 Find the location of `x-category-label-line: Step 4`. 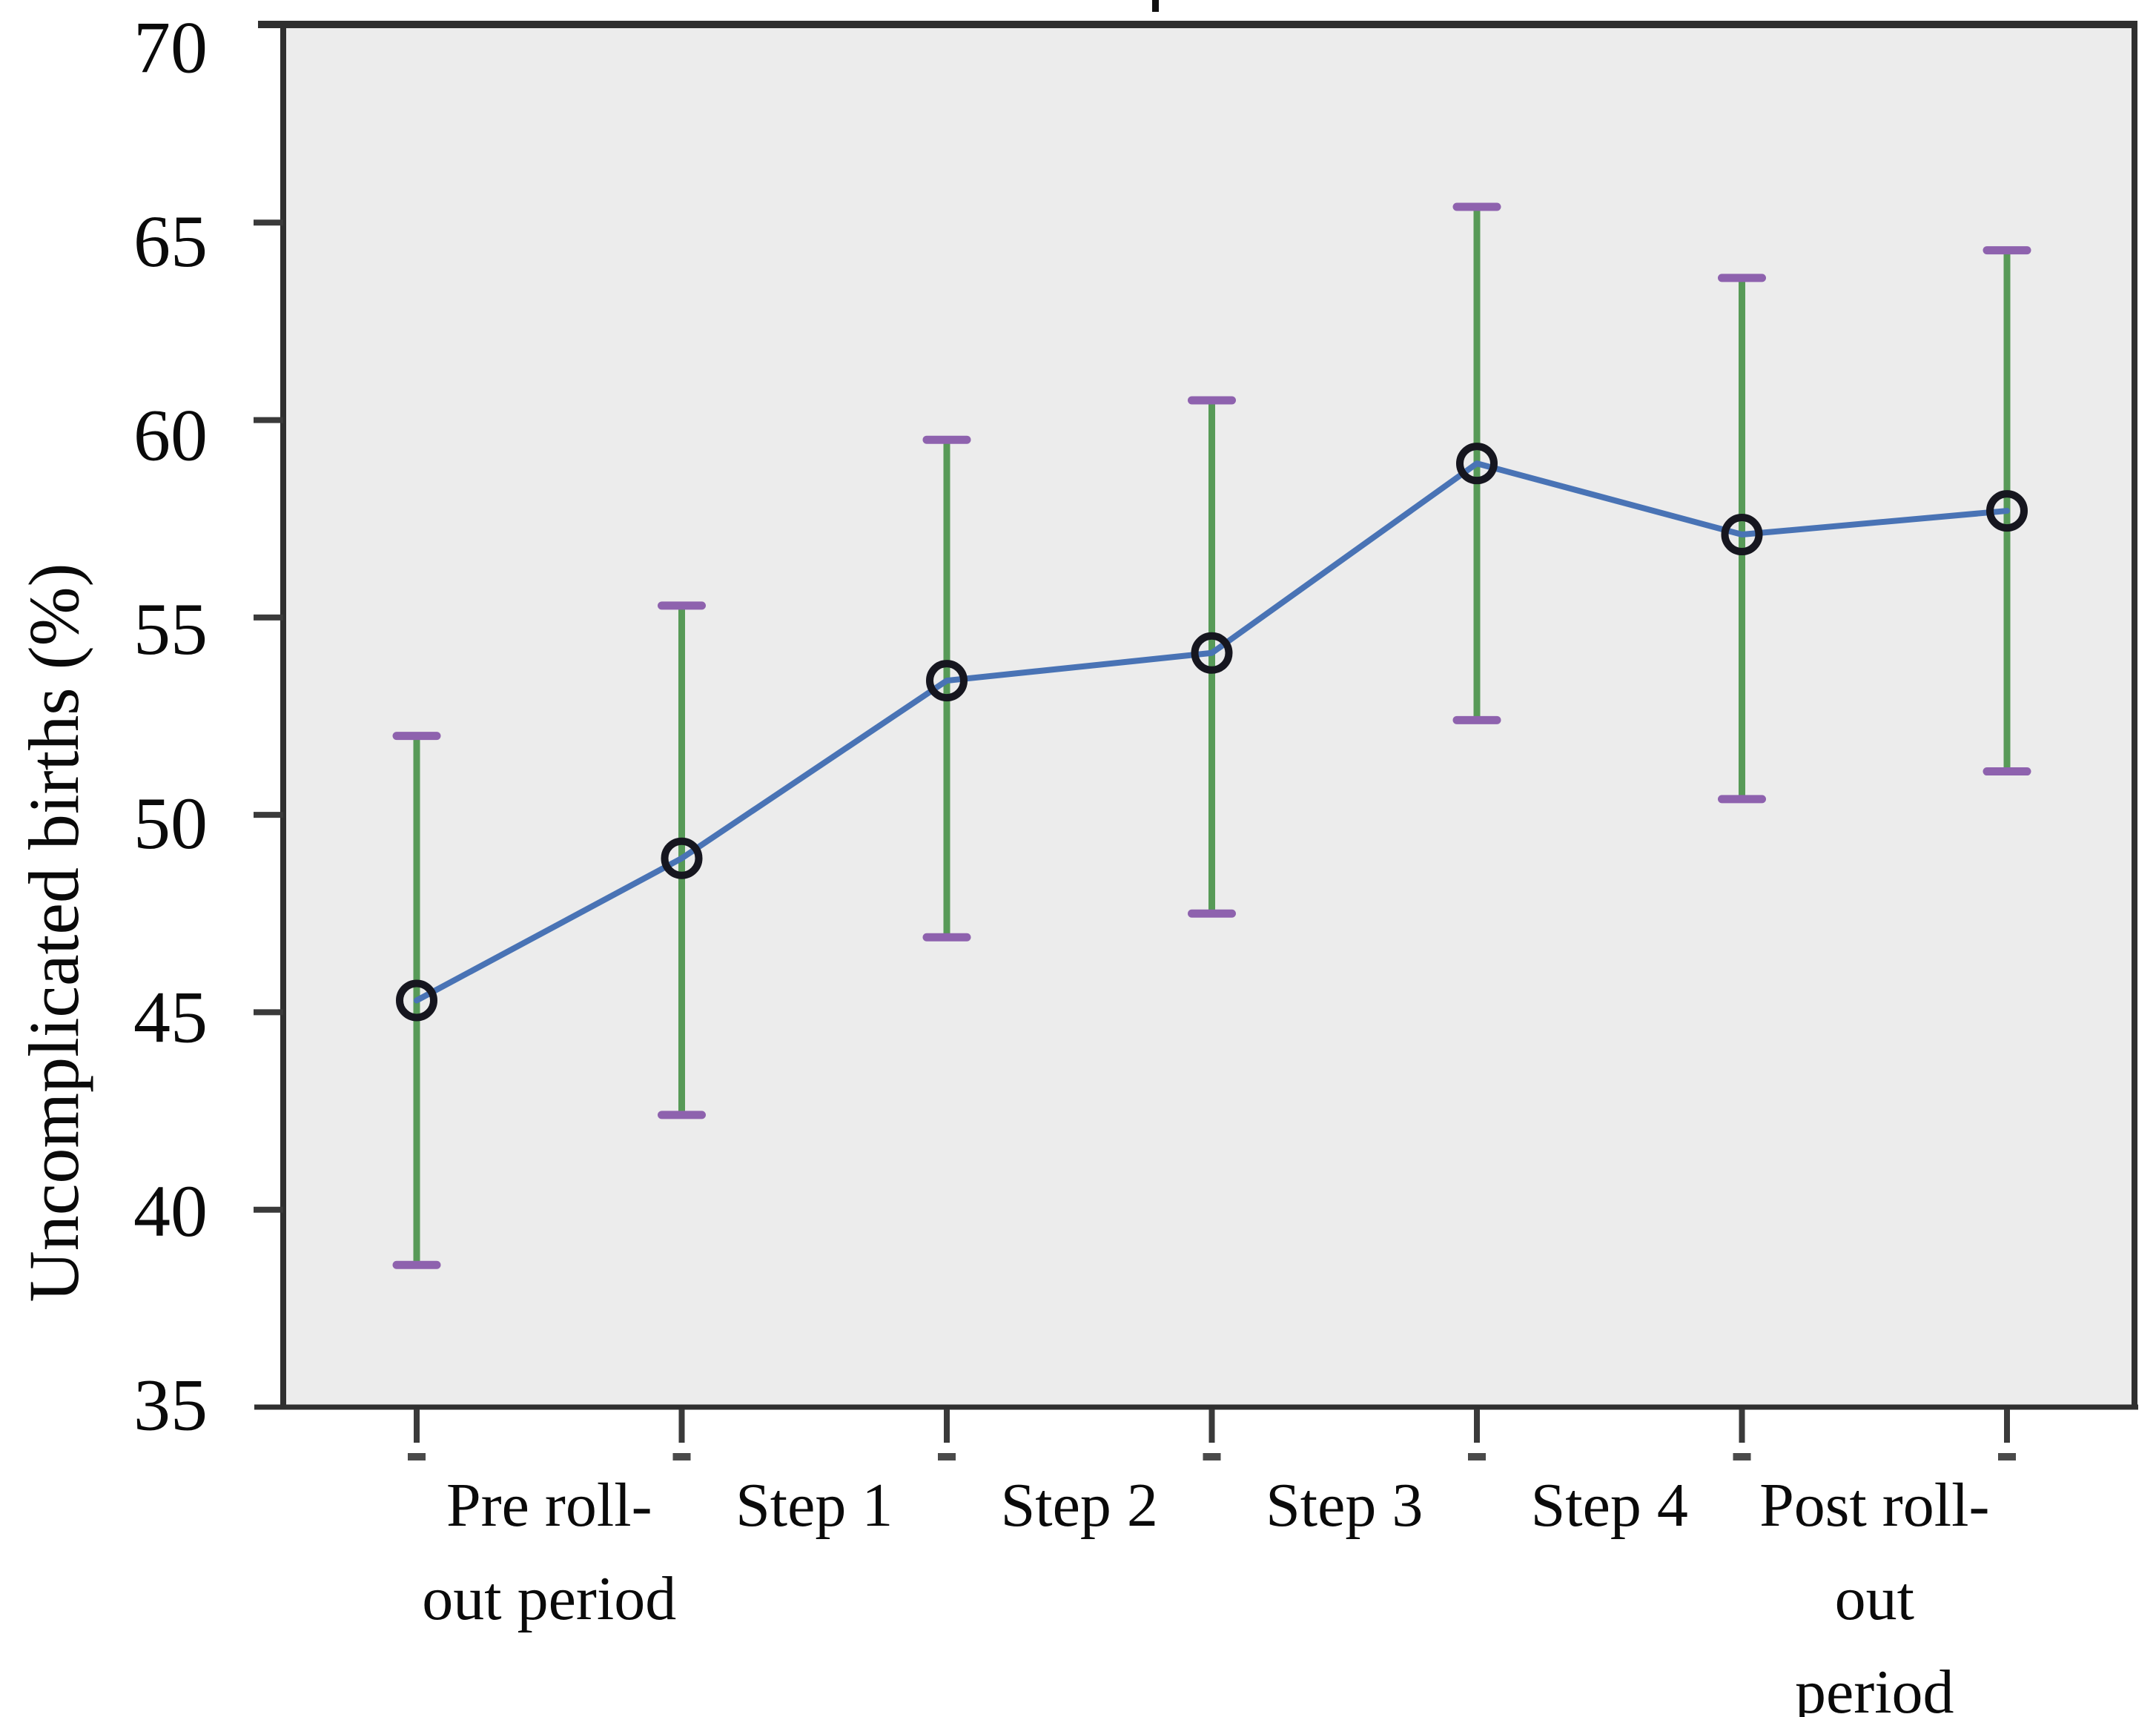

x-category-label-line: Step 4 is located at coordinates (1610, 1505).